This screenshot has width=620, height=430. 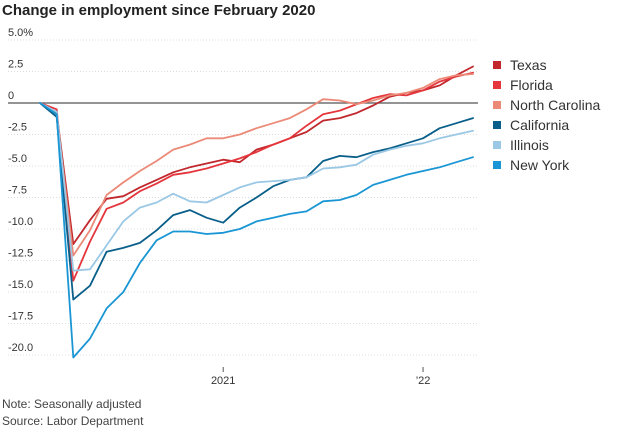 I want to click on y-tick-label: -2.5, so click(x=17, y=128).